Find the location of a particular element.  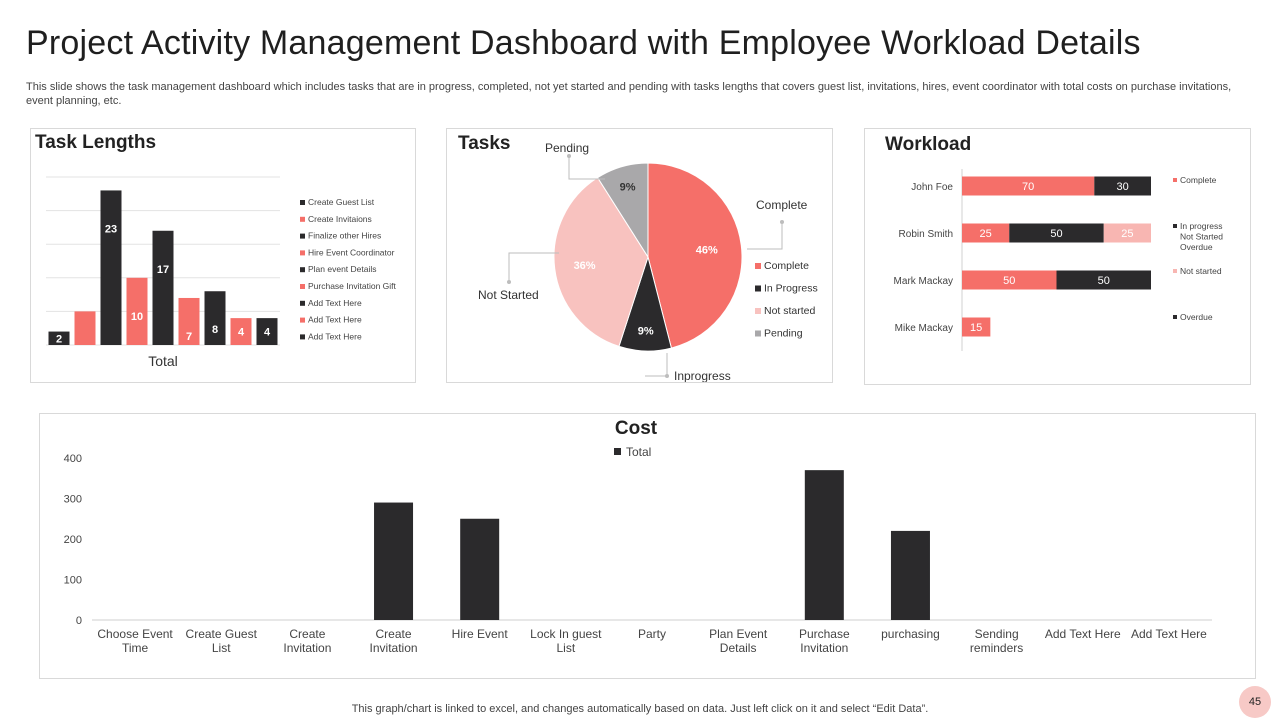

legend-label: Hire Event Coordinator is located at coordinates (351, 252).